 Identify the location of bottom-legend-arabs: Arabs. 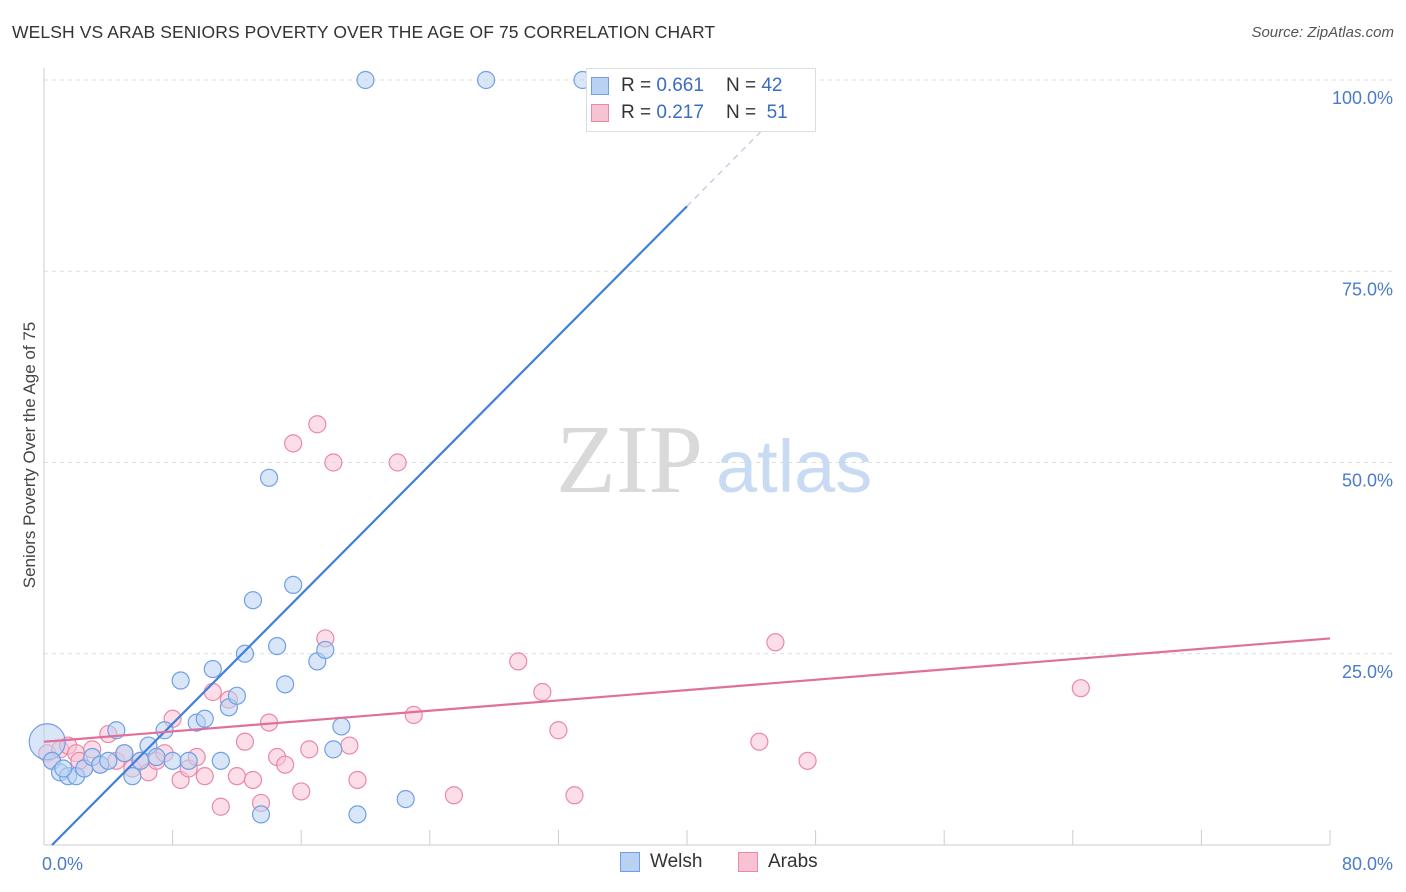
(778, 862).